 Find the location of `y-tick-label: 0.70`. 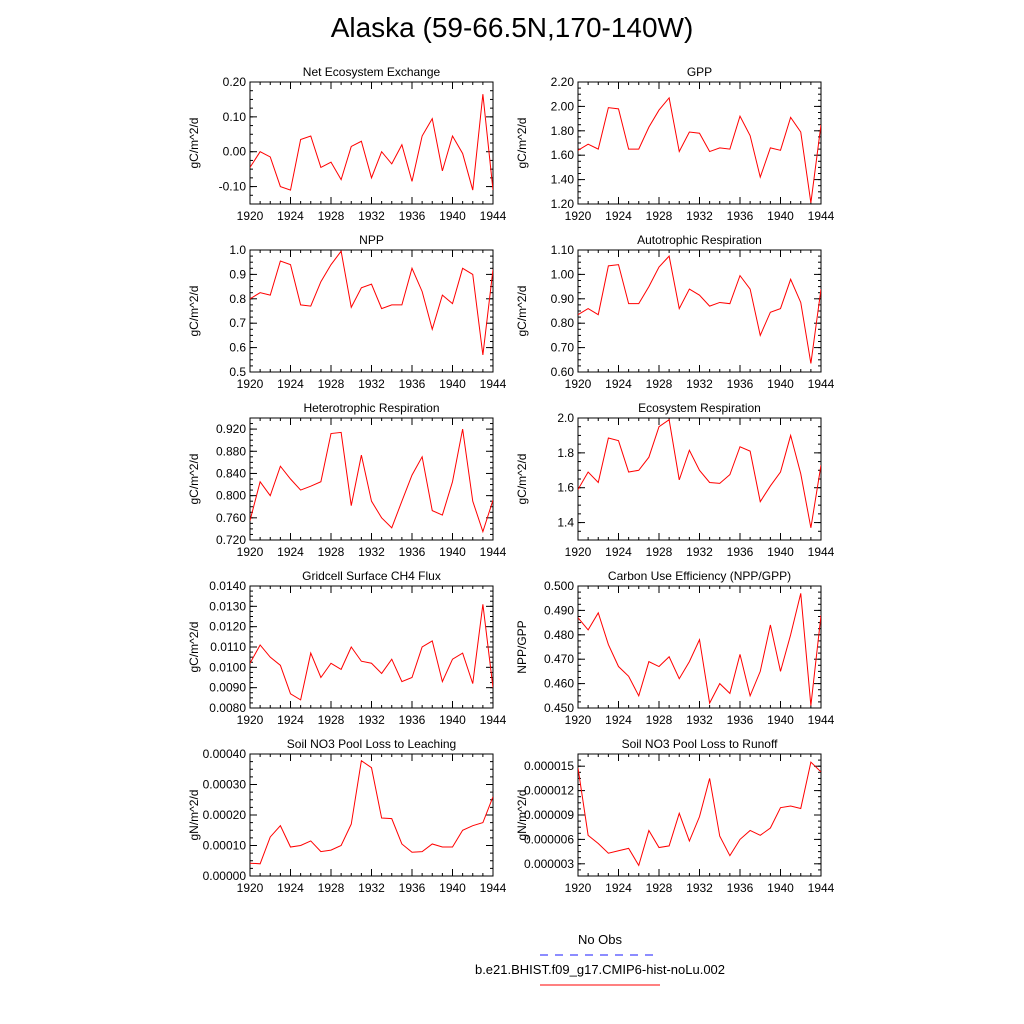

y-tick-label: 0.70 is located at coordinates (563, 348).